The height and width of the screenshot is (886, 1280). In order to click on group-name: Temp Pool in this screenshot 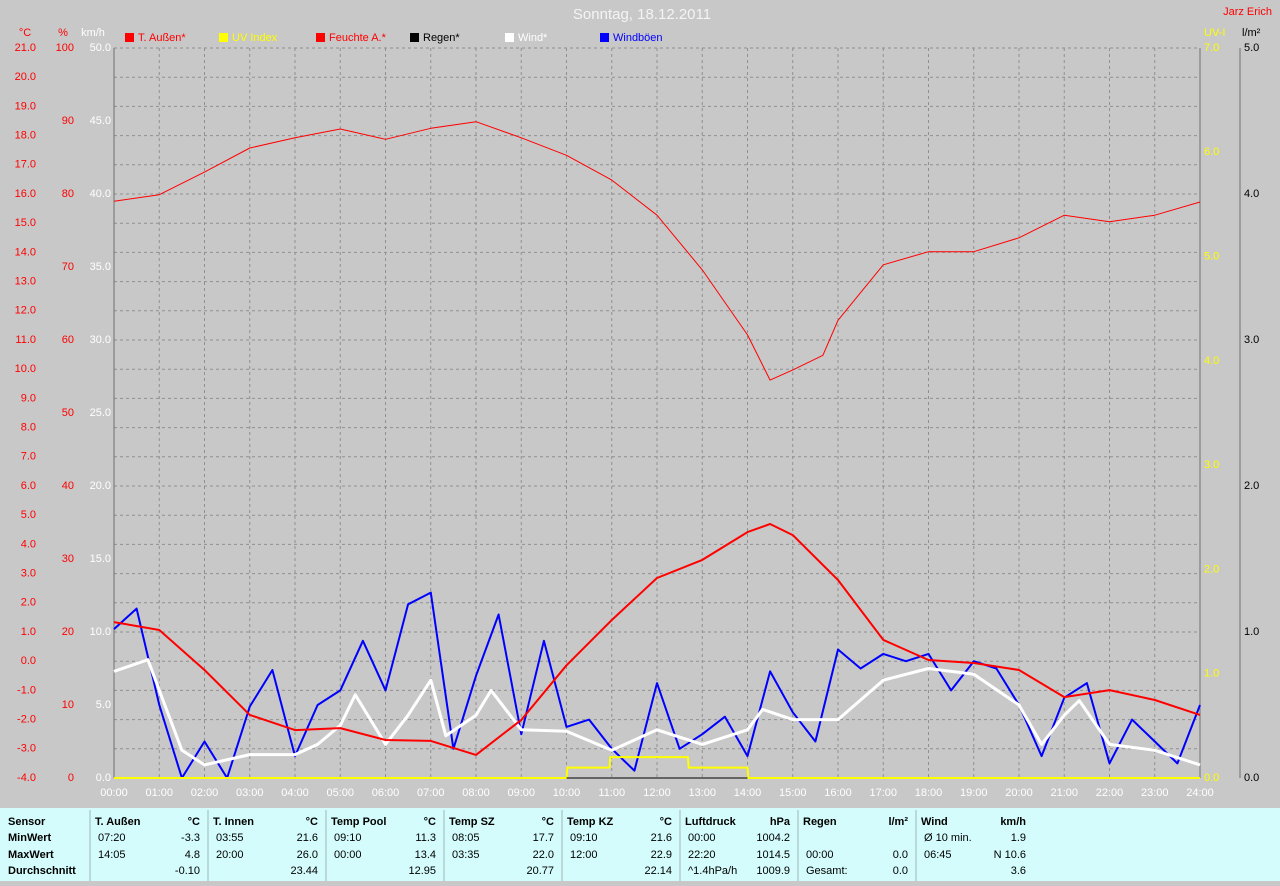, I will do `click(358, 822)`.